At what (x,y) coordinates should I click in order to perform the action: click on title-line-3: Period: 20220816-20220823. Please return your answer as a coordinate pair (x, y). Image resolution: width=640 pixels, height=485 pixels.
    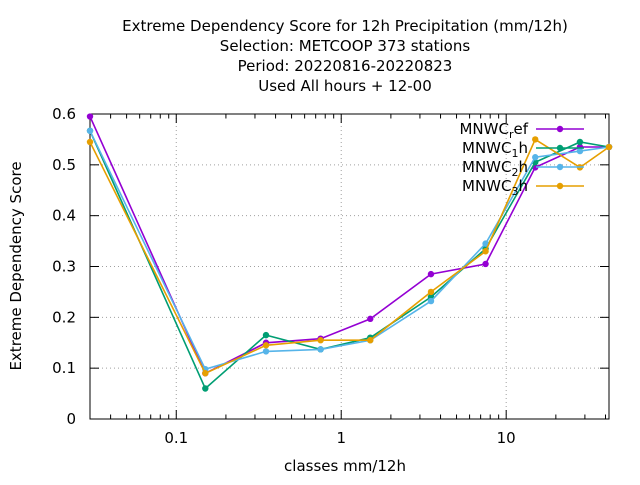
    Looking at the image, I should click on (345, 66).